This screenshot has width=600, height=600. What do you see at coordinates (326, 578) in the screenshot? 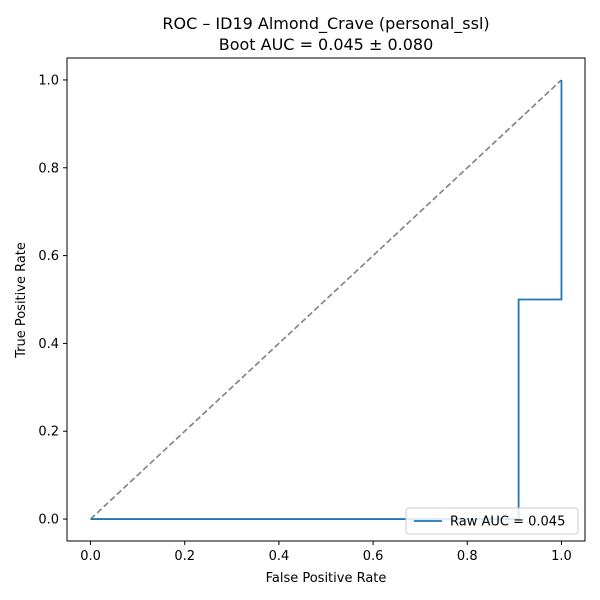
I see `x-axis-label: False Positive Rate` at bounding box center [326, 578].